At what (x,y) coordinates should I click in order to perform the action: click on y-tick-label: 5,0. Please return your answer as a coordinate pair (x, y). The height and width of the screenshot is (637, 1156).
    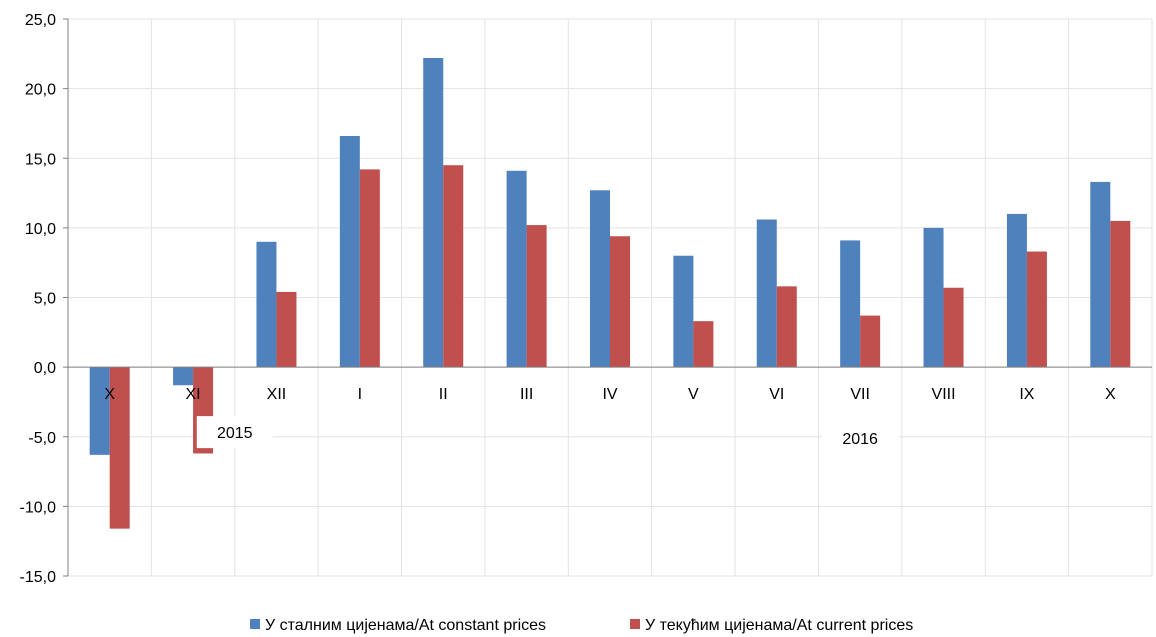
    Looking at the image, I should click on (45, 299).